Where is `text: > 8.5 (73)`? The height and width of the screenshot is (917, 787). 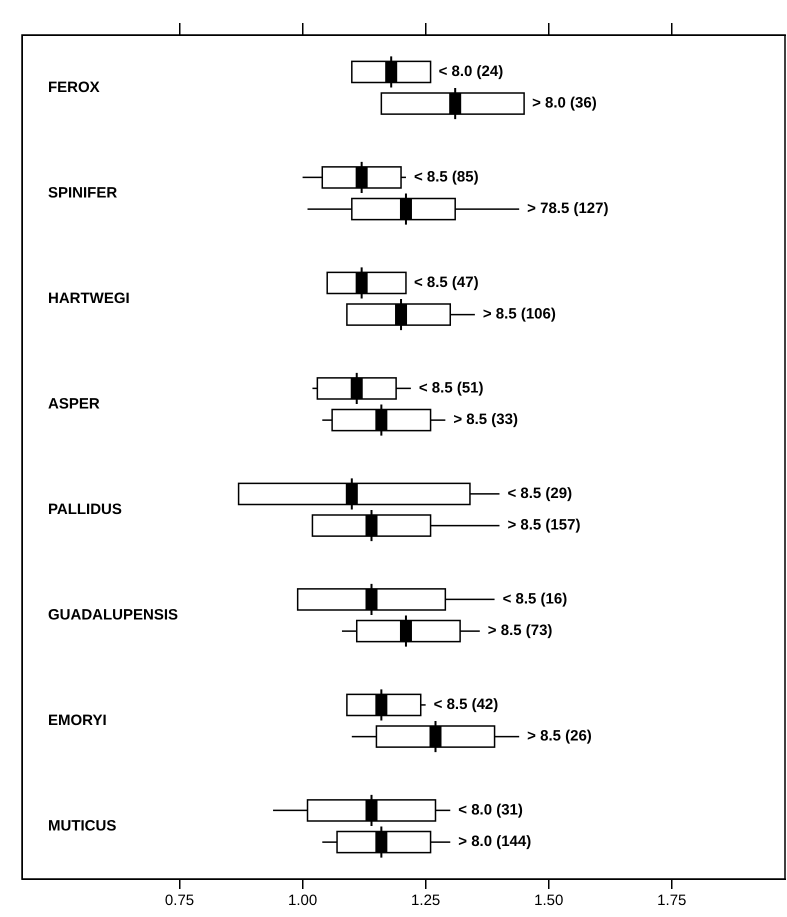
text: > 8.5 (73) is located at coordinates (520, 631).